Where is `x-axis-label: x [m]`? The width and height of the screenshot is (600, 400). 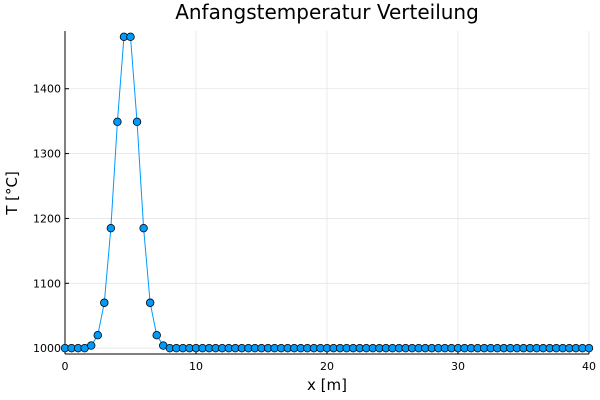
x-axis-label: x [m] is located at coordinates (327, 385).